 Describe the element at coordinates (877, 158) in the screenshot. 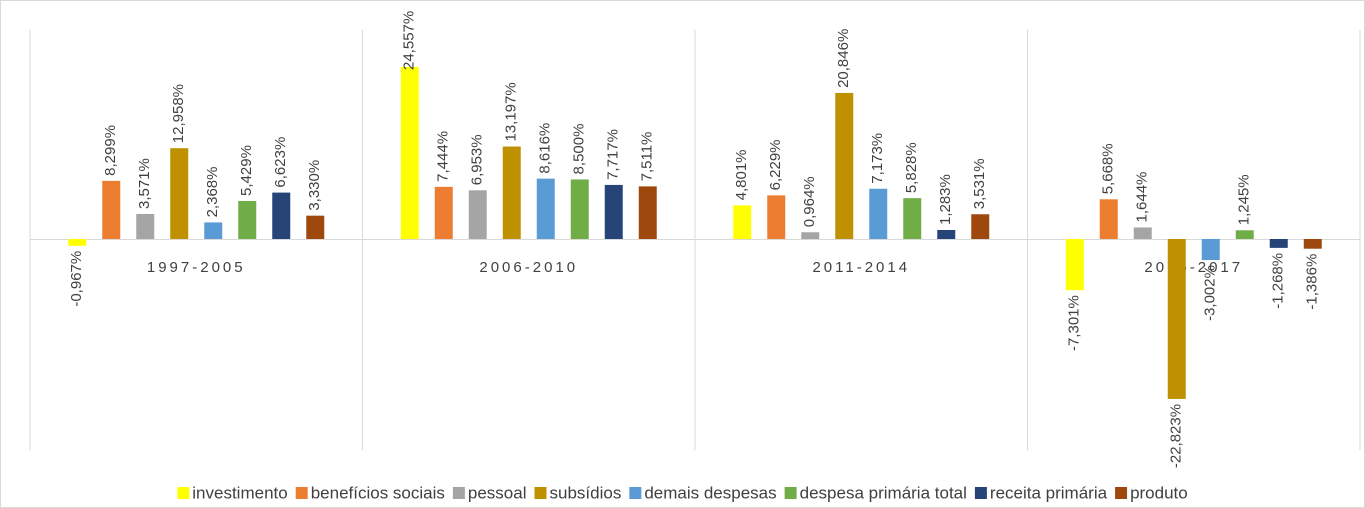

I see `data-label: 7,173%` at that location.